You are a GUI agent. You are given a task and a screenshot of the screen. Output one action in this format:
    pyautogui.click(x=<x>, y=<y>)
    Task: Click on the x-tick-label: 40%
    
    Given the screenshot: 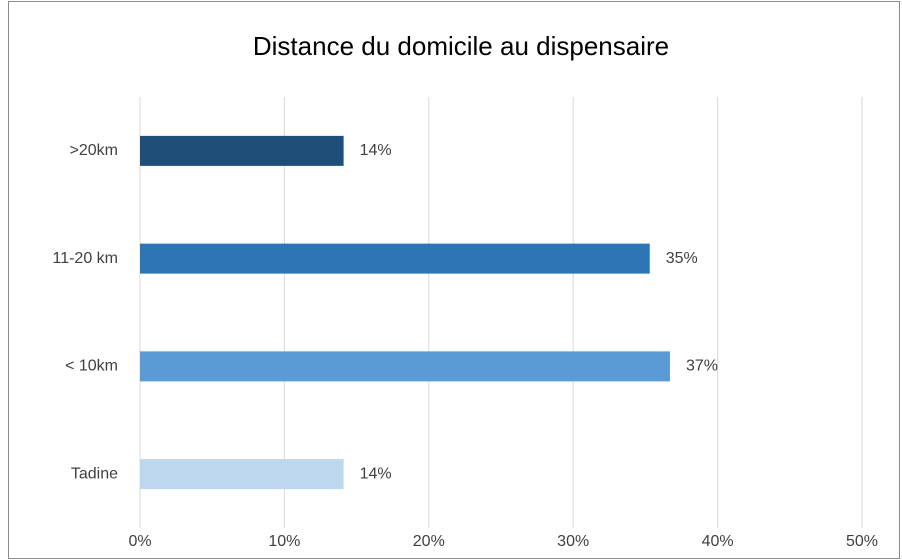 What is the action you would take?
    pyautogui.click(x=718, y=541)
    